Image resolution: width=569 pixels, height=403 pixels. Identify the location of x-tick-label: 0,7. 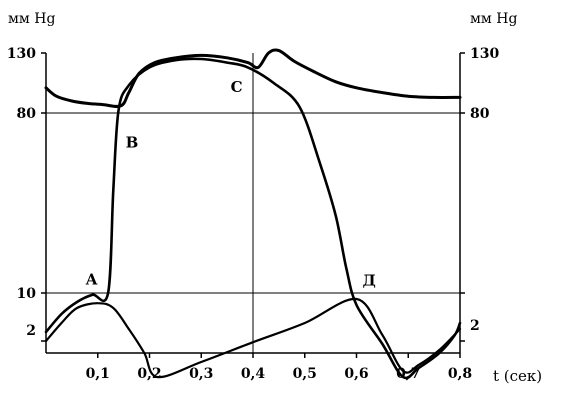
(408, 374).